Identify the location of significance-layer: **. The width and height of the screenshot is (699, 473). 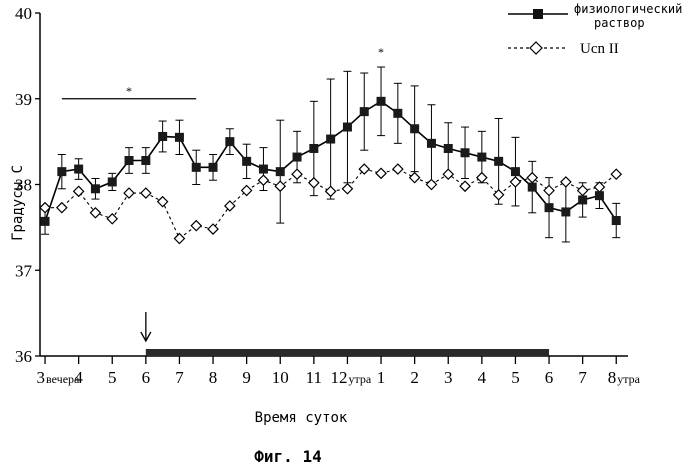
(223, 72).